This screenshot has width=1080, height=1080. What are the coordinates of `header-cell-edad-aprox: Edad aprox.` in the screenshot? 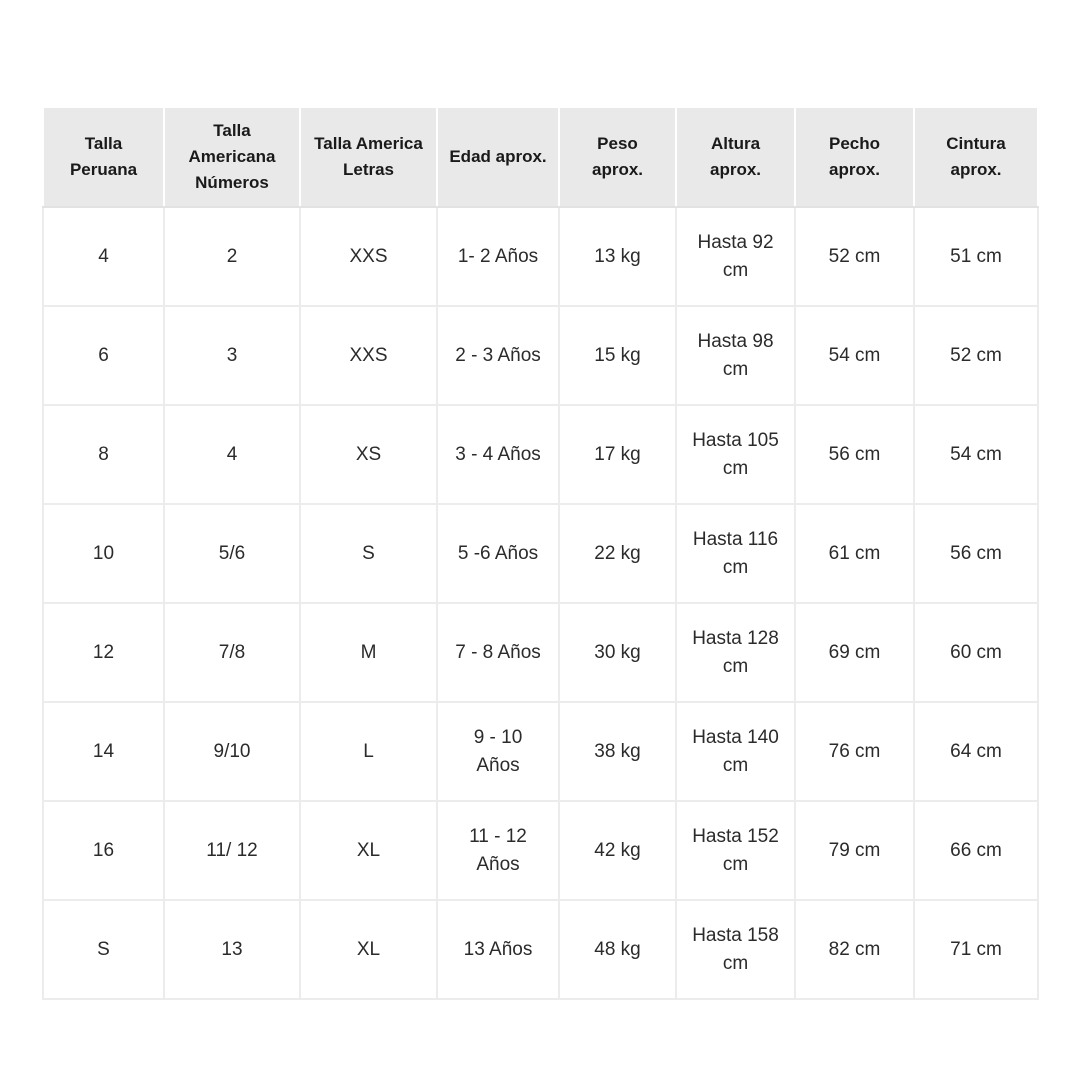 It's located at (498, 157).